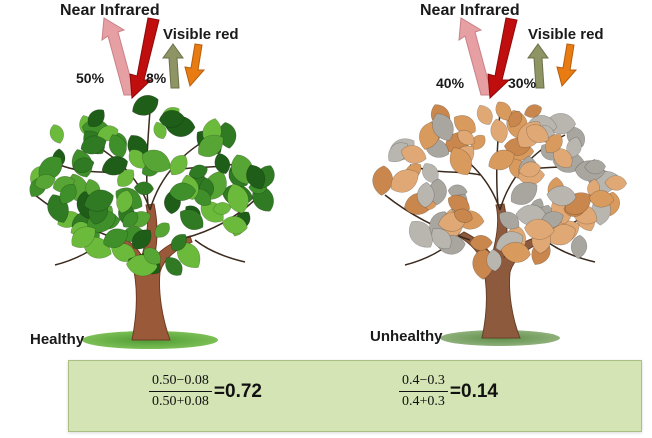 The image size is (652, 438). I want to click on healthy-ndvi-result: =0.72, so click(237, 391).